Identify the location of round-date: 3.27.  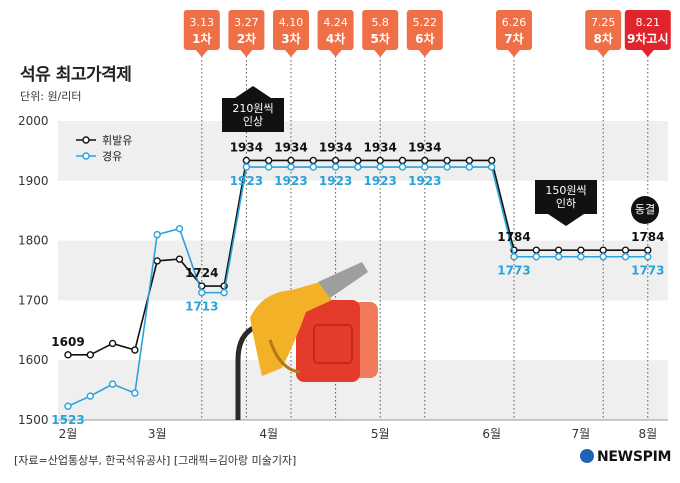
(246, 22).